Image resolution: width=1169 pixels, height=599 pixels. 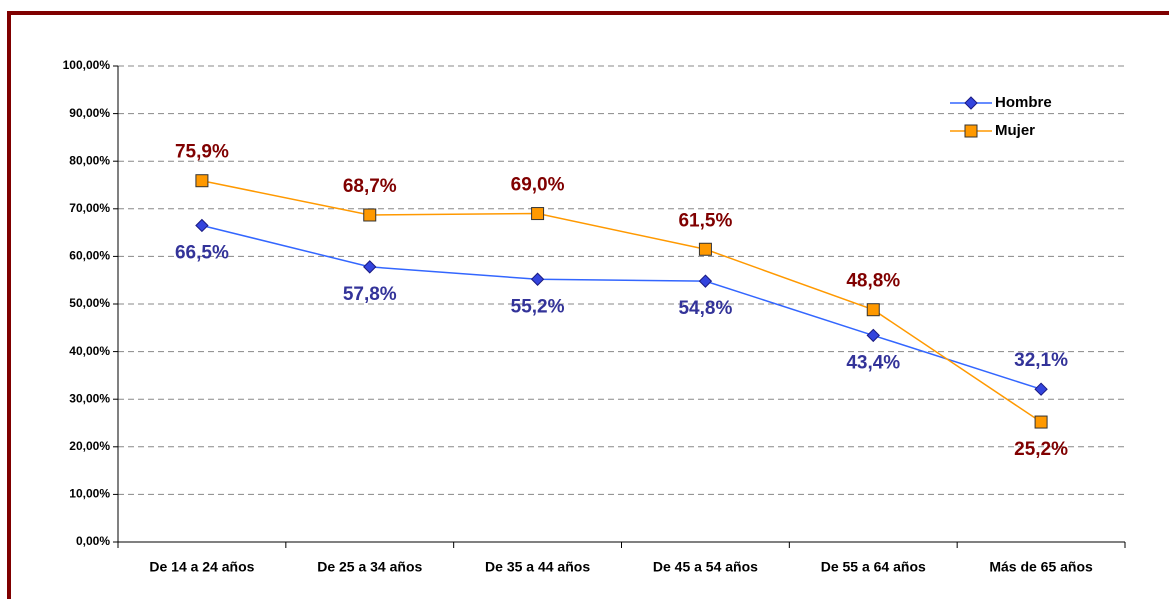 I want to click on y-tick-label: 90,00%, so click(x=89, y=113).